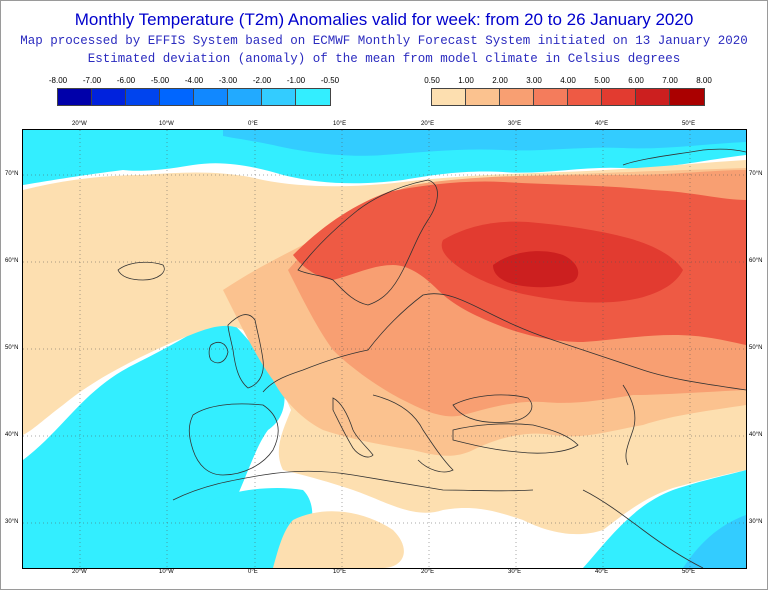  What do you see at coordinates (515, 124) in the screenshot?
I see `lon-label-top: 30°E` at bounding box center [515, 124].